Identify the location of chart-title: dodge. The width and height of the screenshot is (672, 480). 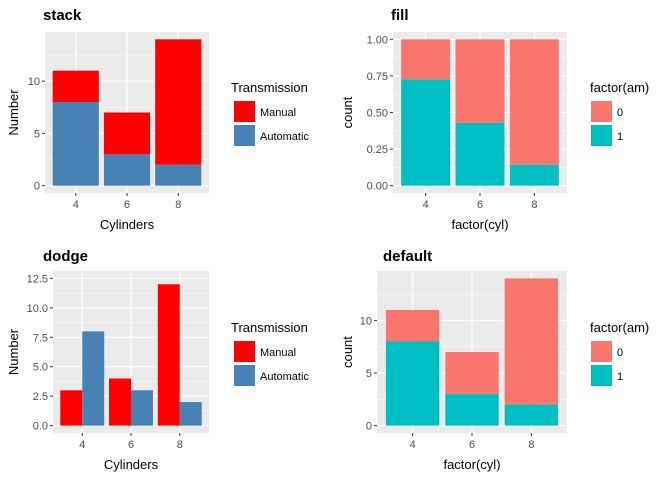
(65, 256).